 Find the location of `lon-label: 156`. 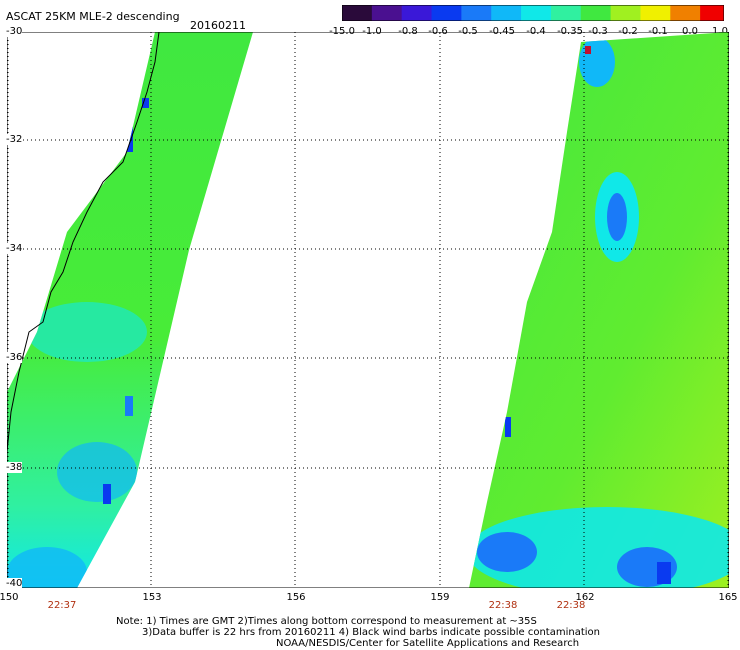

lon-label: 156 is located at coordinates (296, 597).